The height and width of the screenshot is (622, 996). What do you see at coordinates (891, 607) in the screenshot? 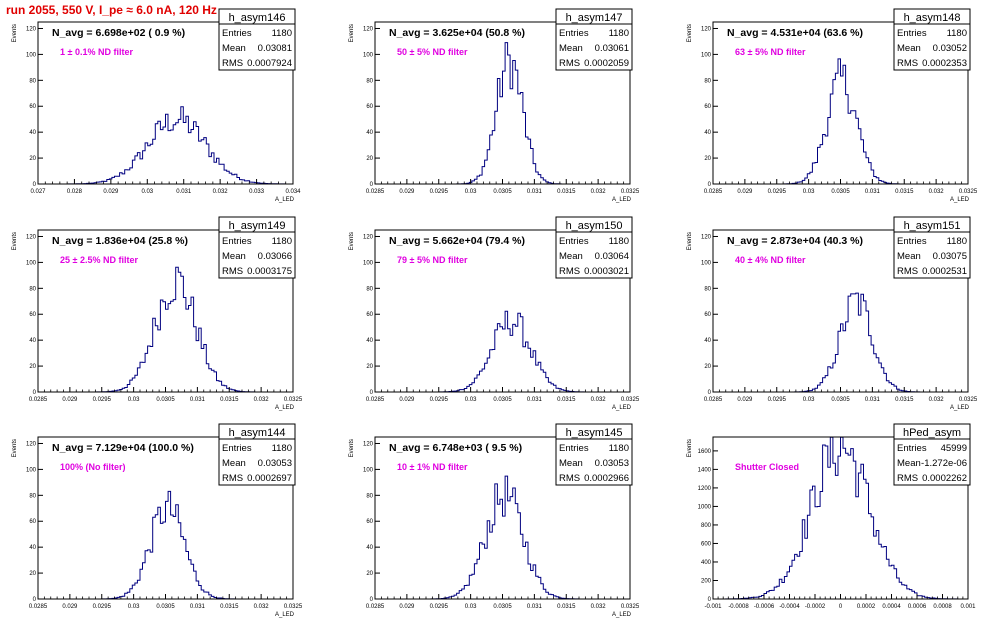
I see `x-tick-label: 0.0004` at bounding box center [891, 607].